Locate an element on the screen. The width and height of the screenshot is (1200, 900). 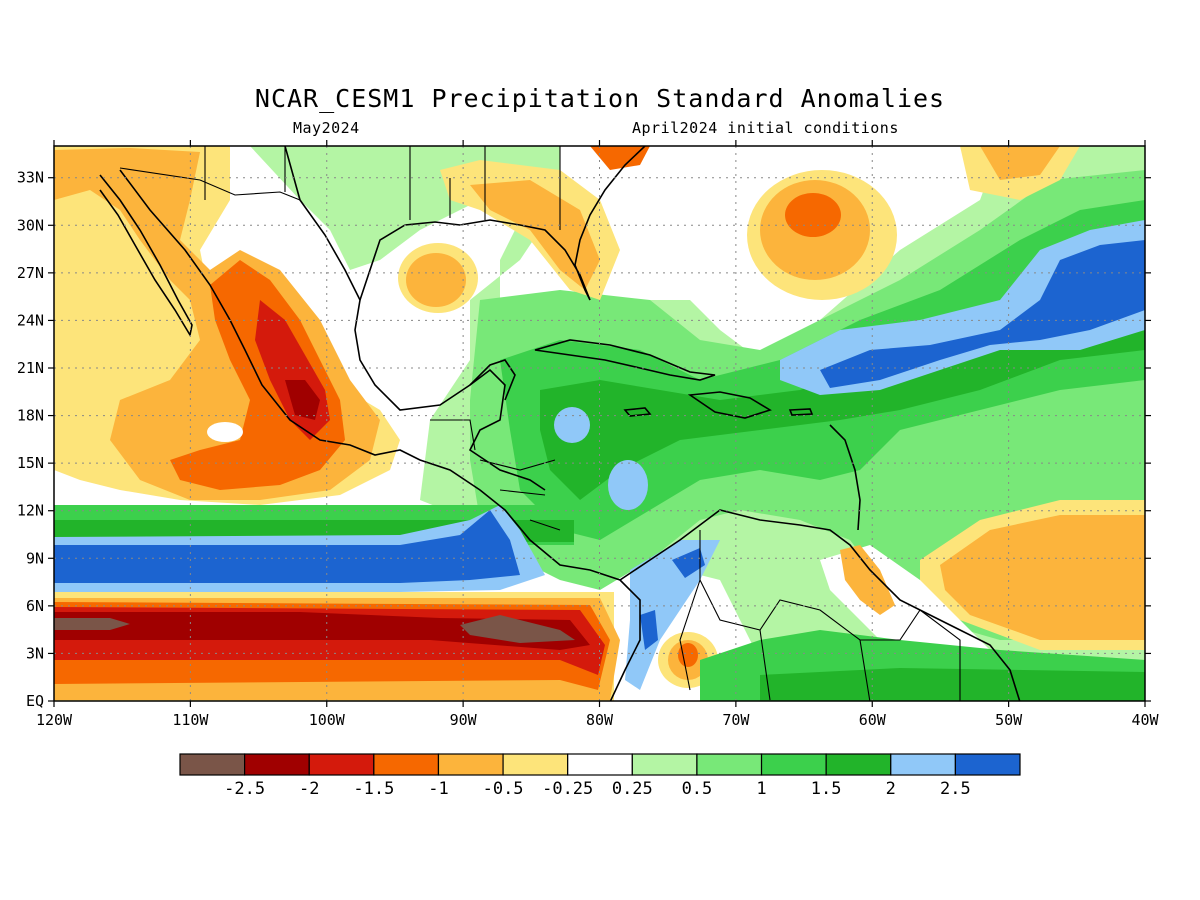
coastline-hispaniola is located at coordinates (729, 405).